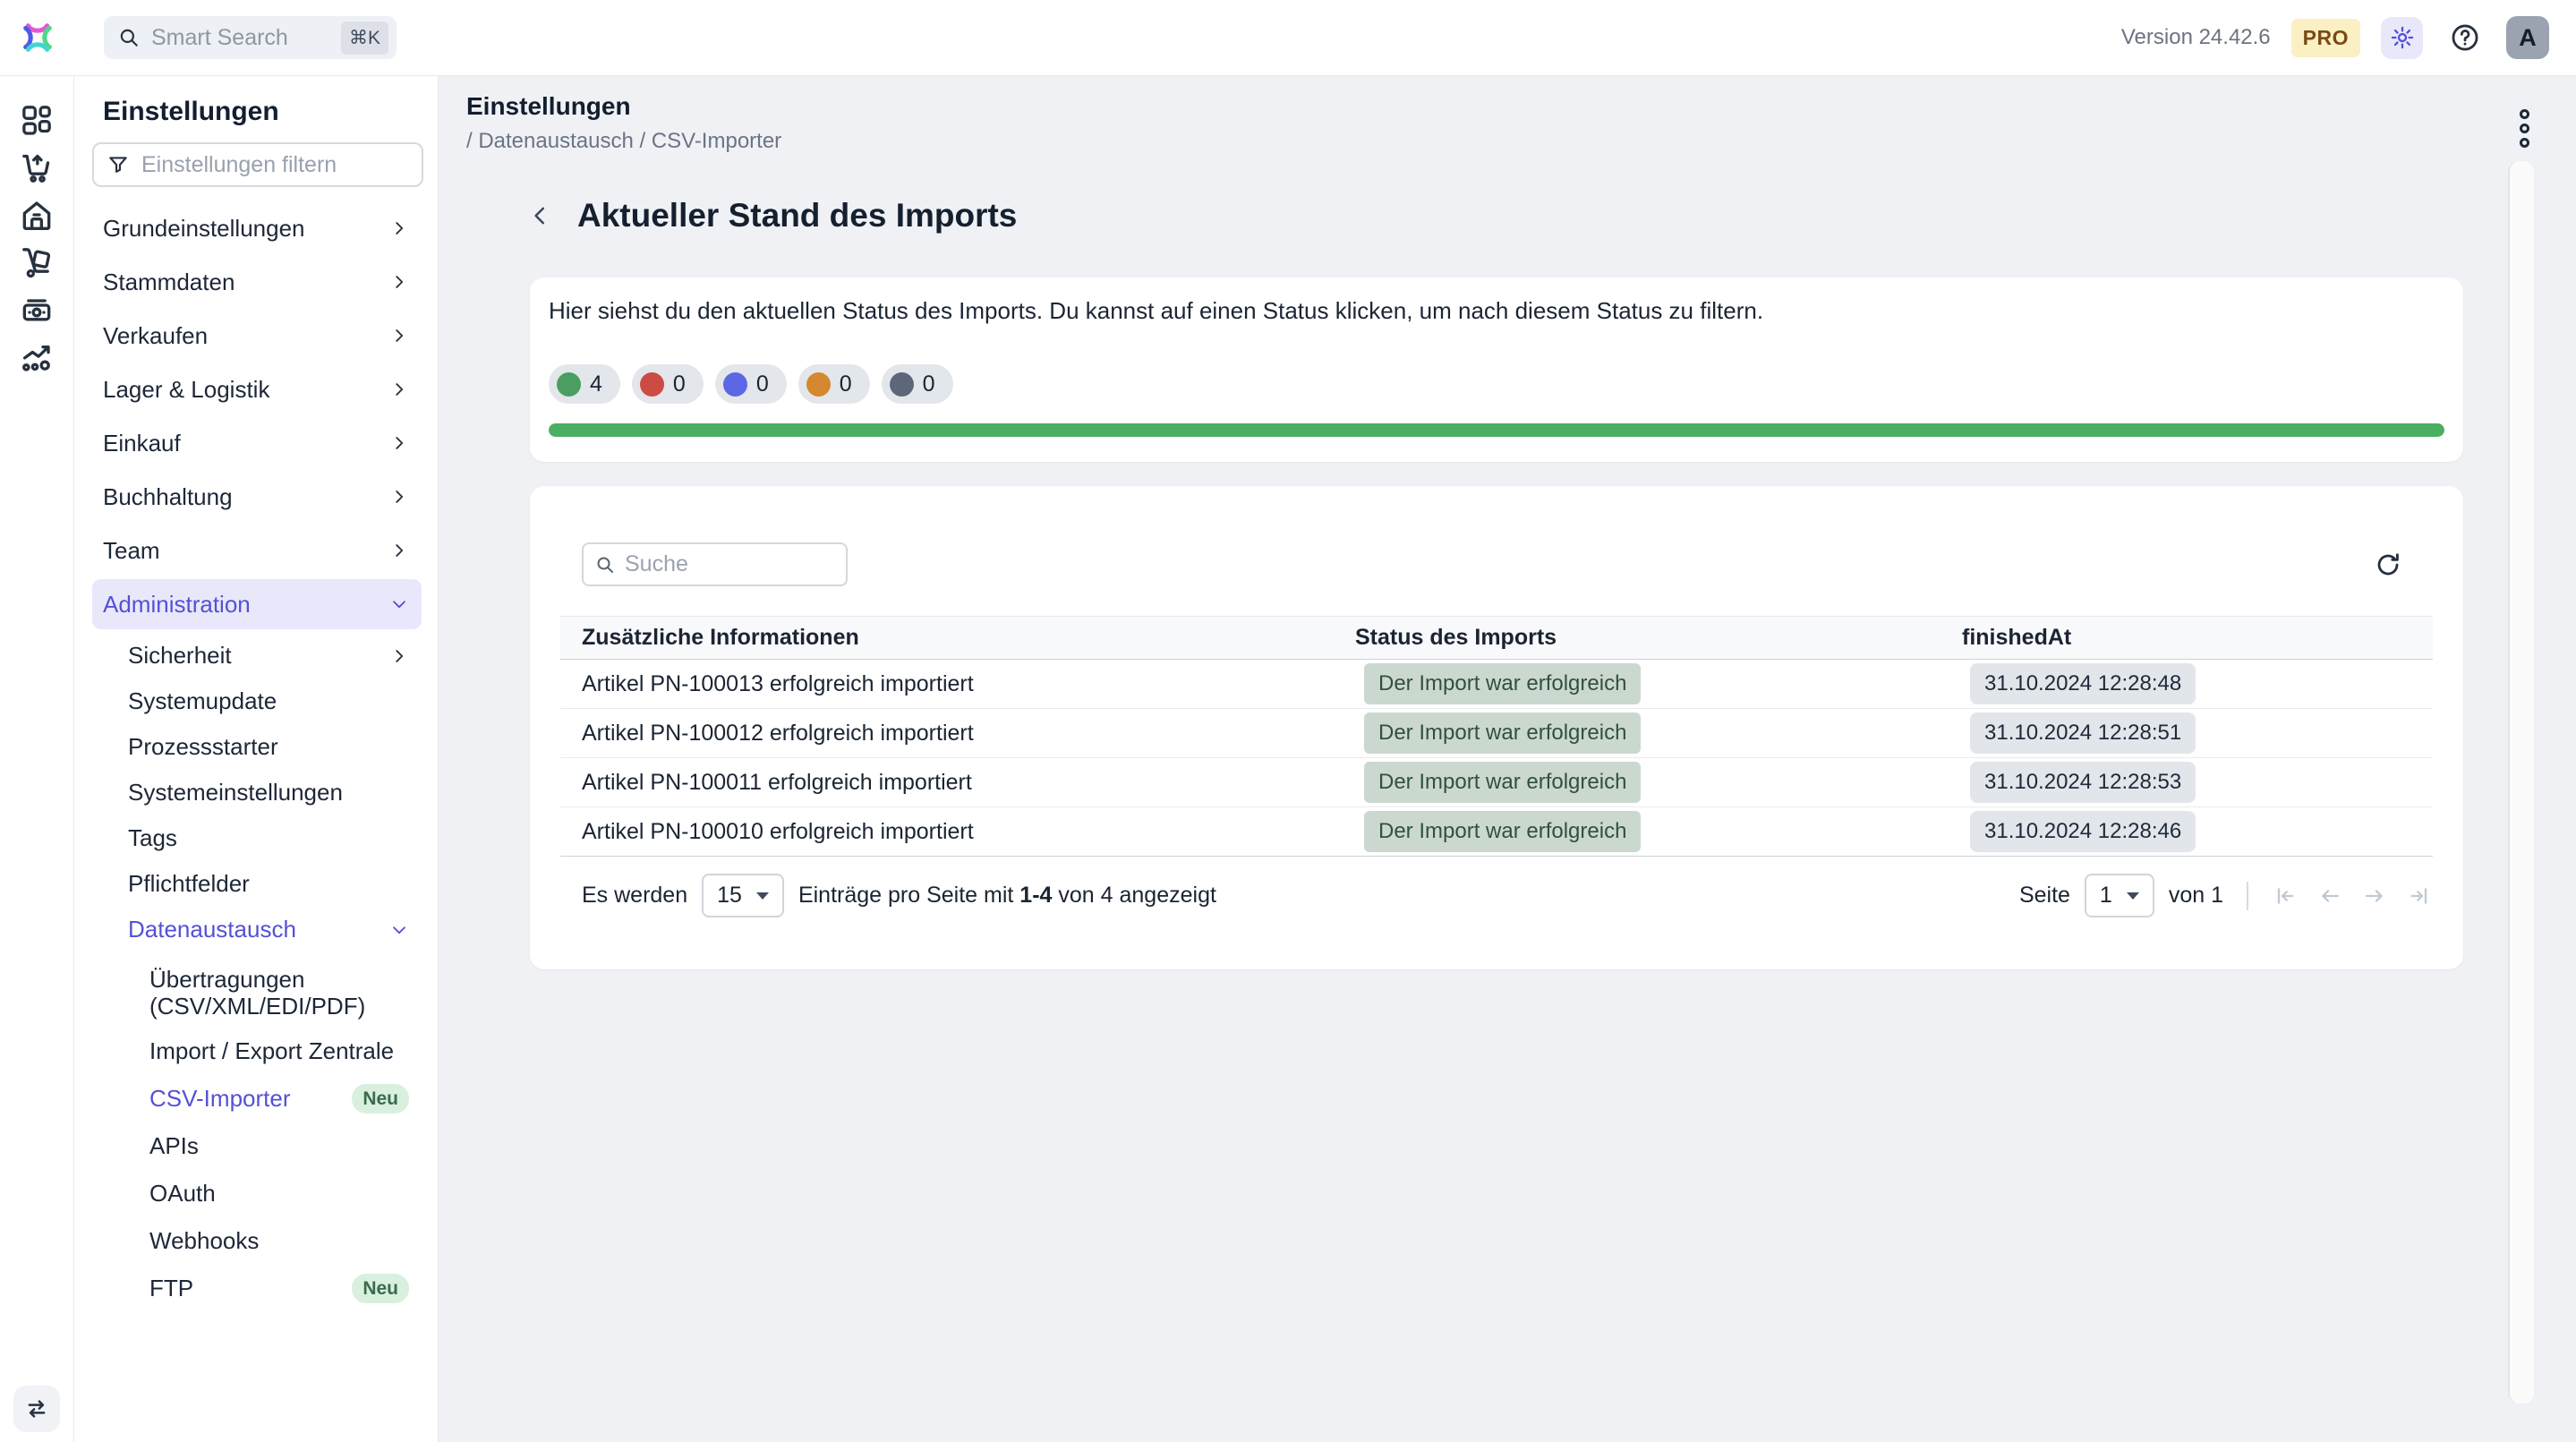 This screenshot has width=2576, height=1442. I want to click on refresh-icon, so click(2388, 563).